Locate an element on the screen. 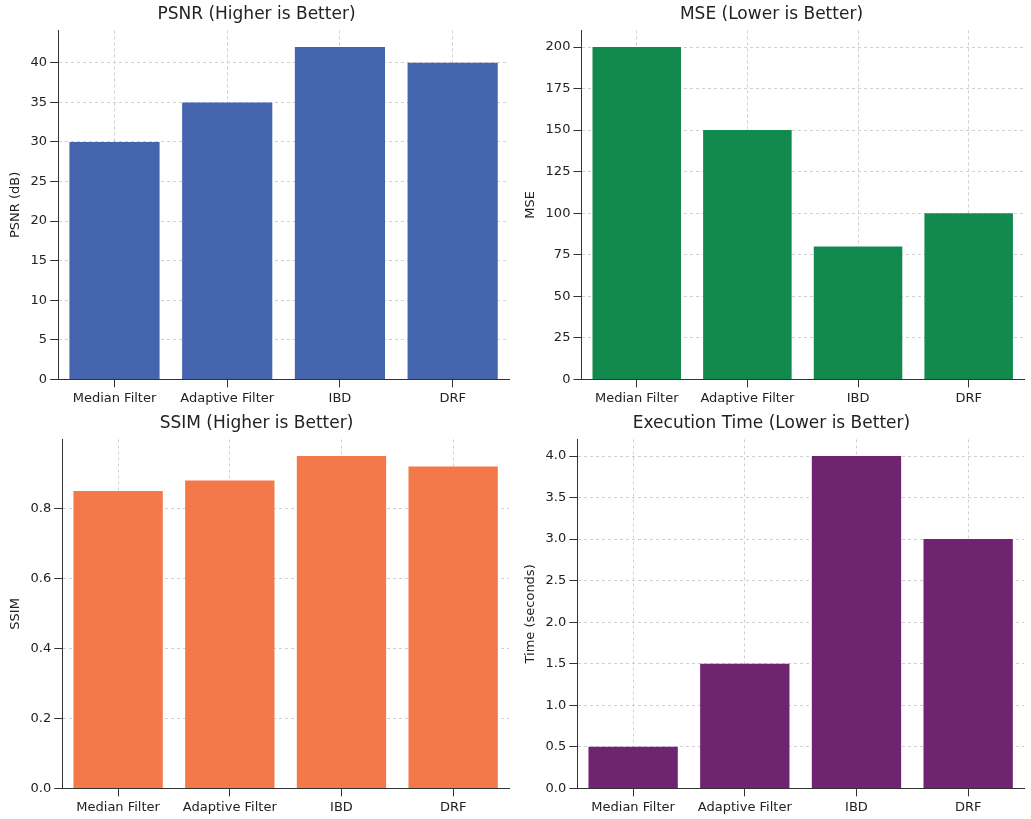 The width and height of the screenshot is (1031, 819). y-tick-label: 10 is located at coordinates (39, 299).